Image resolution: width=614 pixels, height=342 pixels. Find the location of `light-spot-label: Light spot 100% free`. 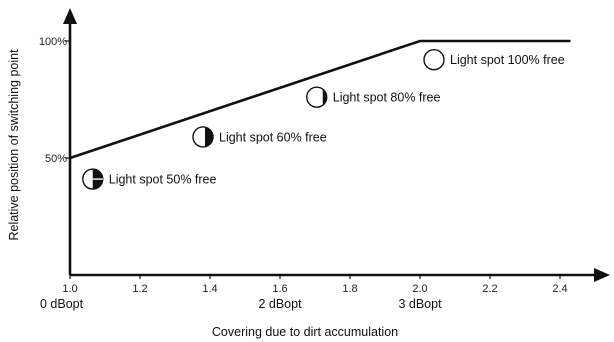

light-spot-label: Light spot 100% free is located at coordinates (507, 60).